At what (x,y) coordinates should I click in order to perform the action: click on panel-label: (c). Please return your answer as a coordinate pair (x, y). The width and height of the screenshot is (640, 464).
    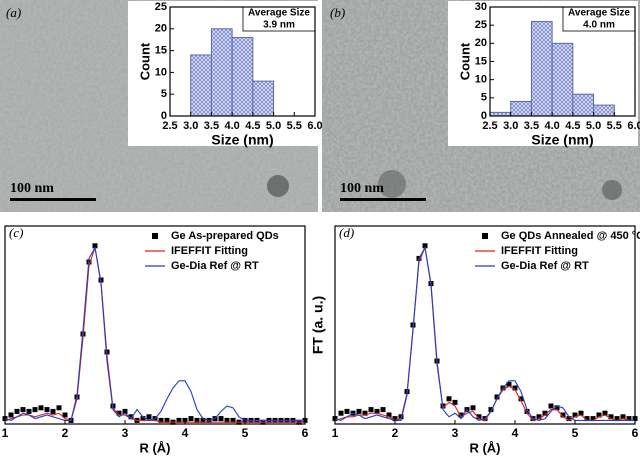
    Looking at the image, I should click on (16, 232).